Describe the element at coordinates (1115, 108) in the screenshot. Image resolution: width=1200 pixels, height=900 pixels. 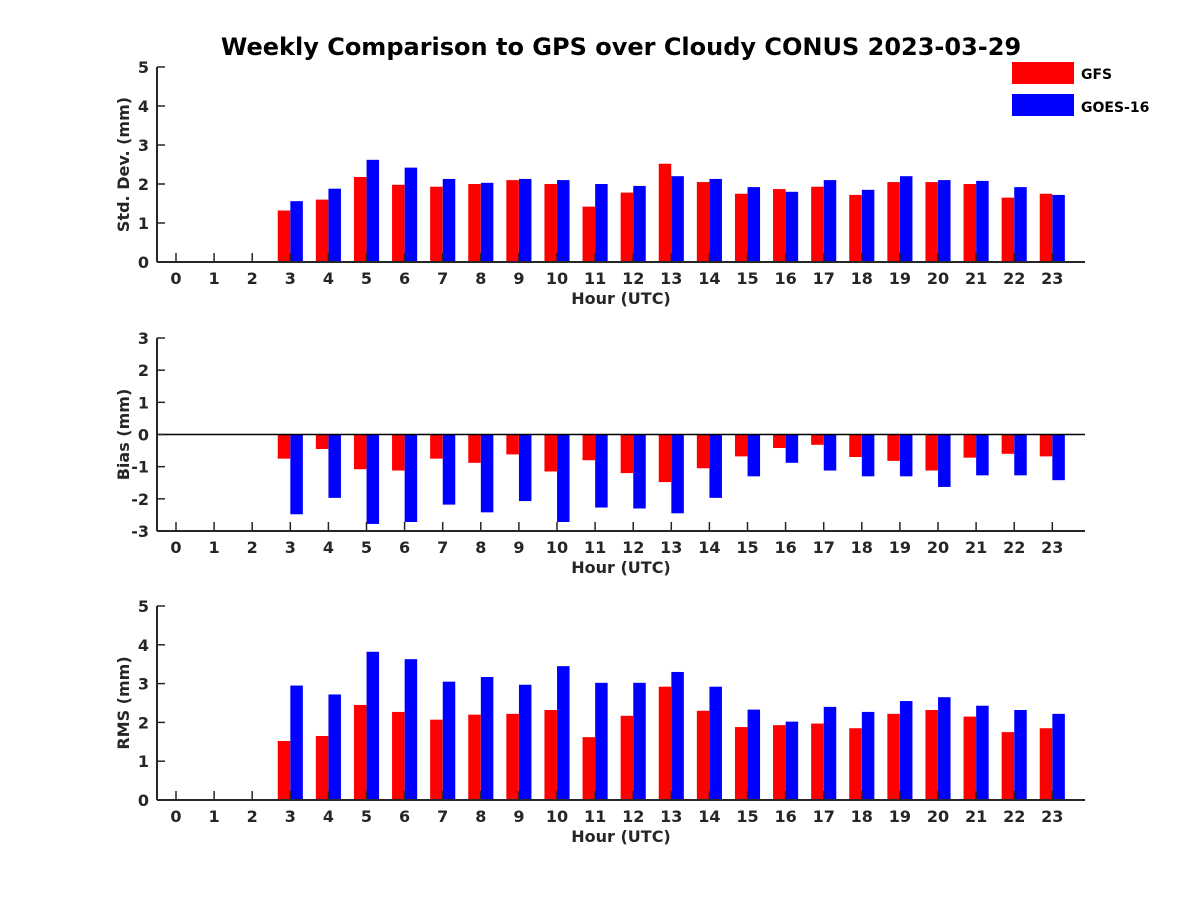
I see `legend-label-goes16: GOES-16` at that location.